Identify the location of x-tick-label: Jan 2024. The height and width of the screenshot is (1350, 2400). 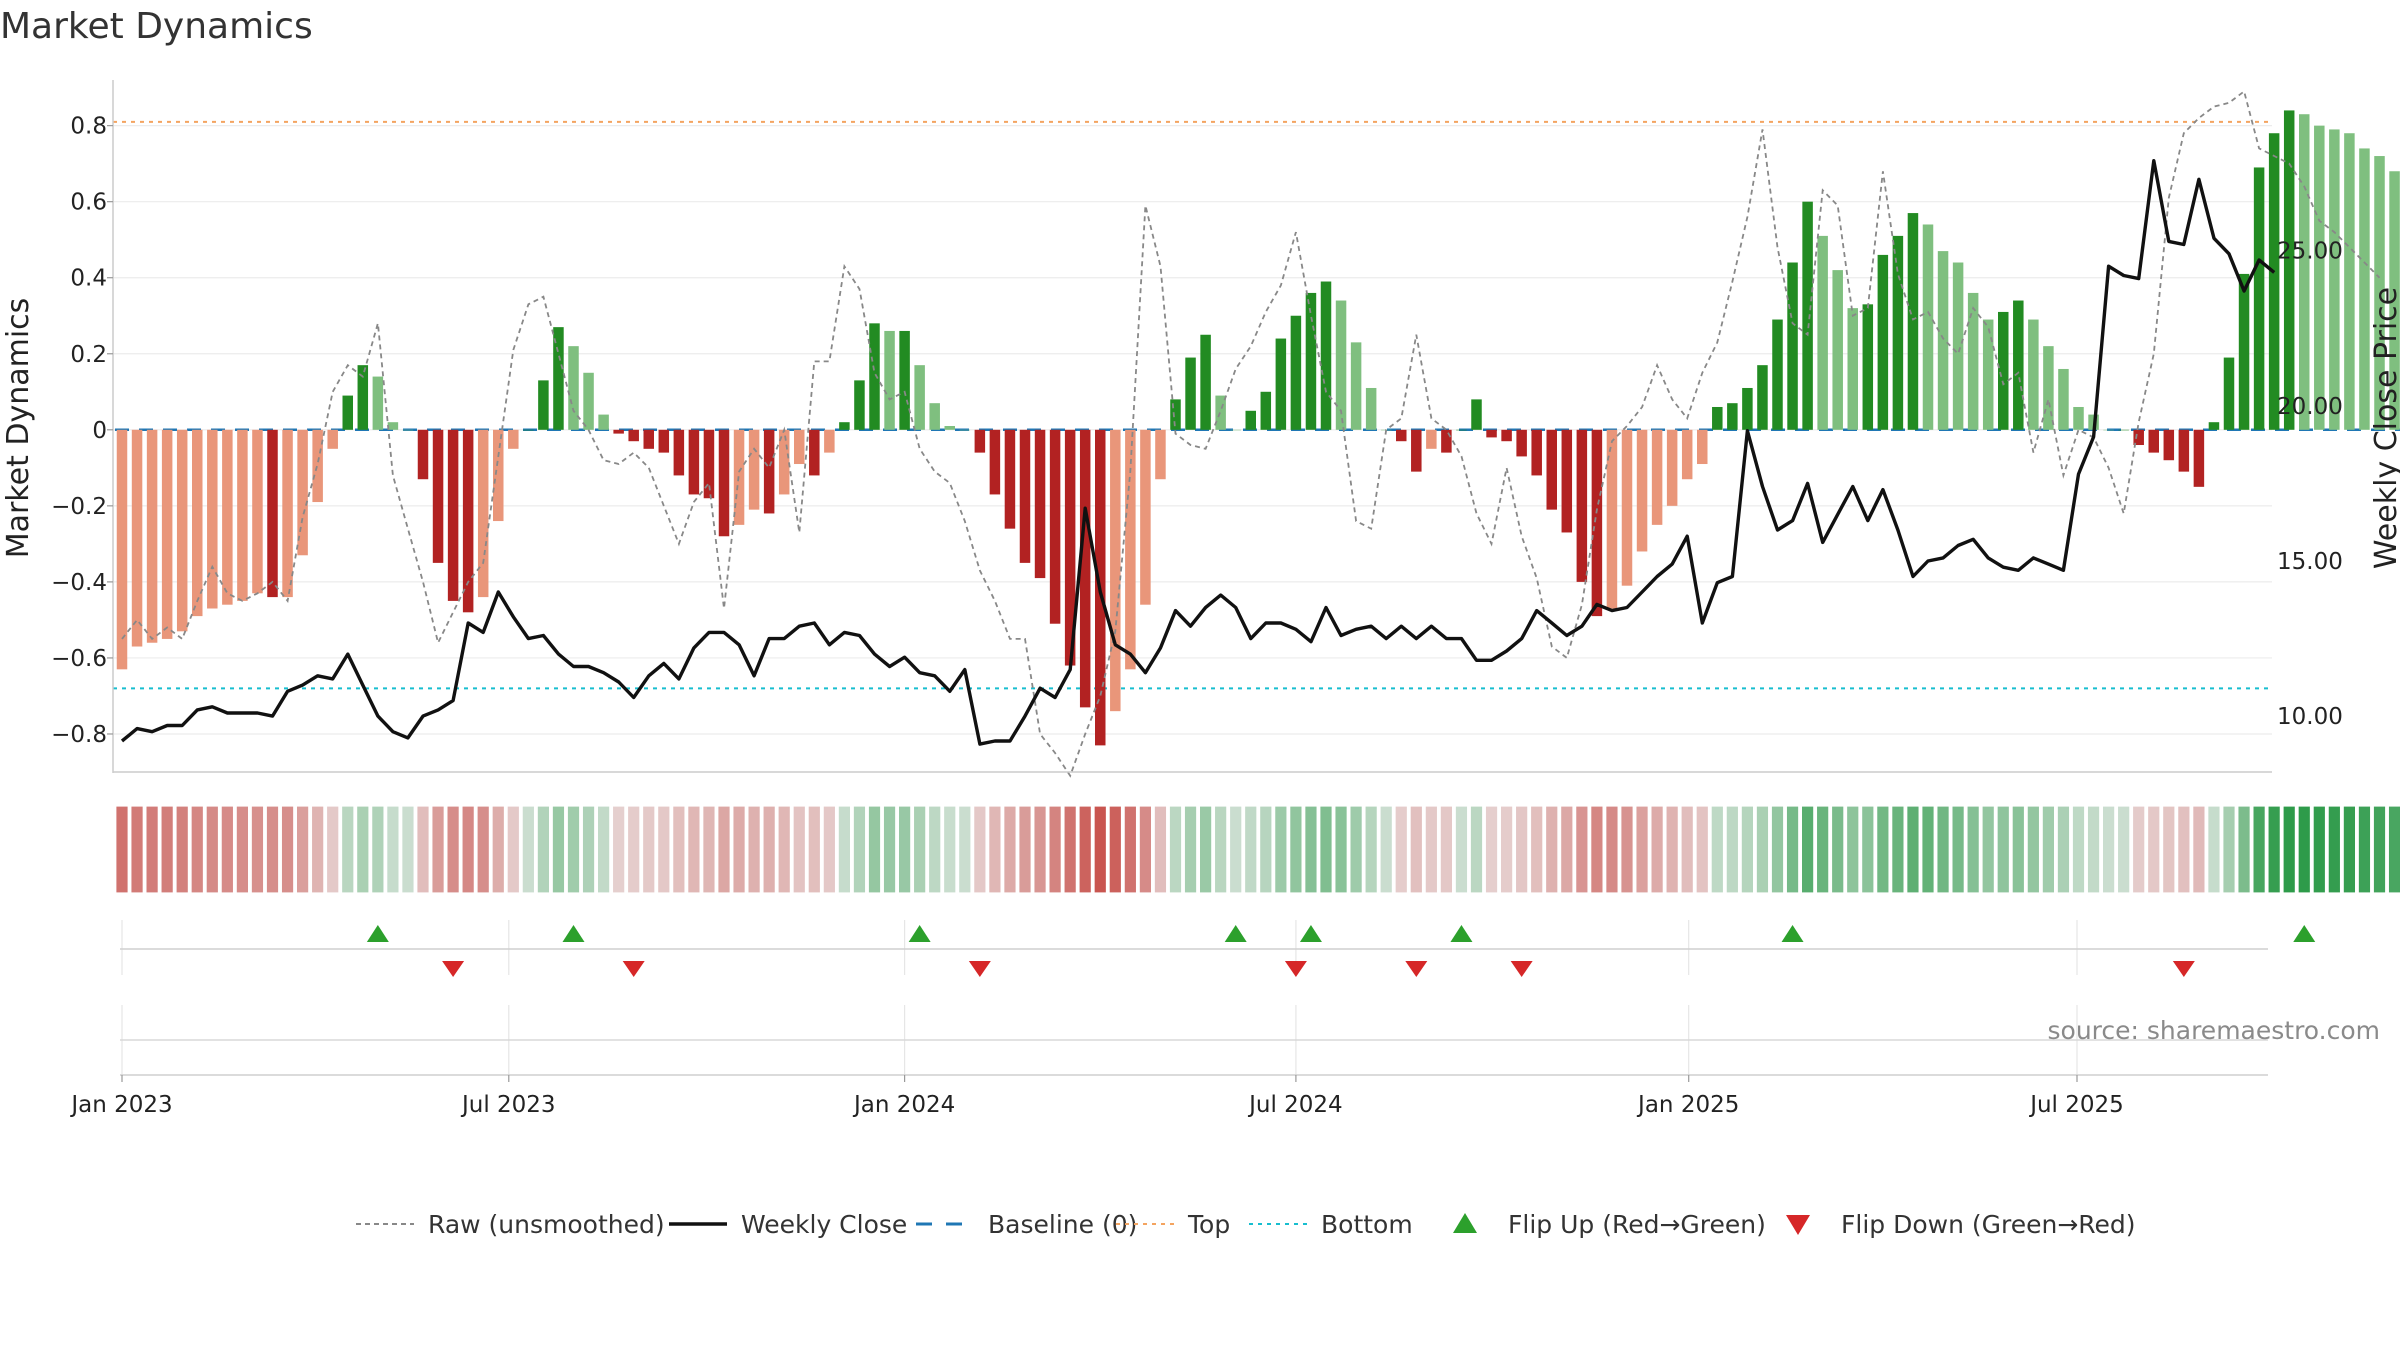
(903, 1105).